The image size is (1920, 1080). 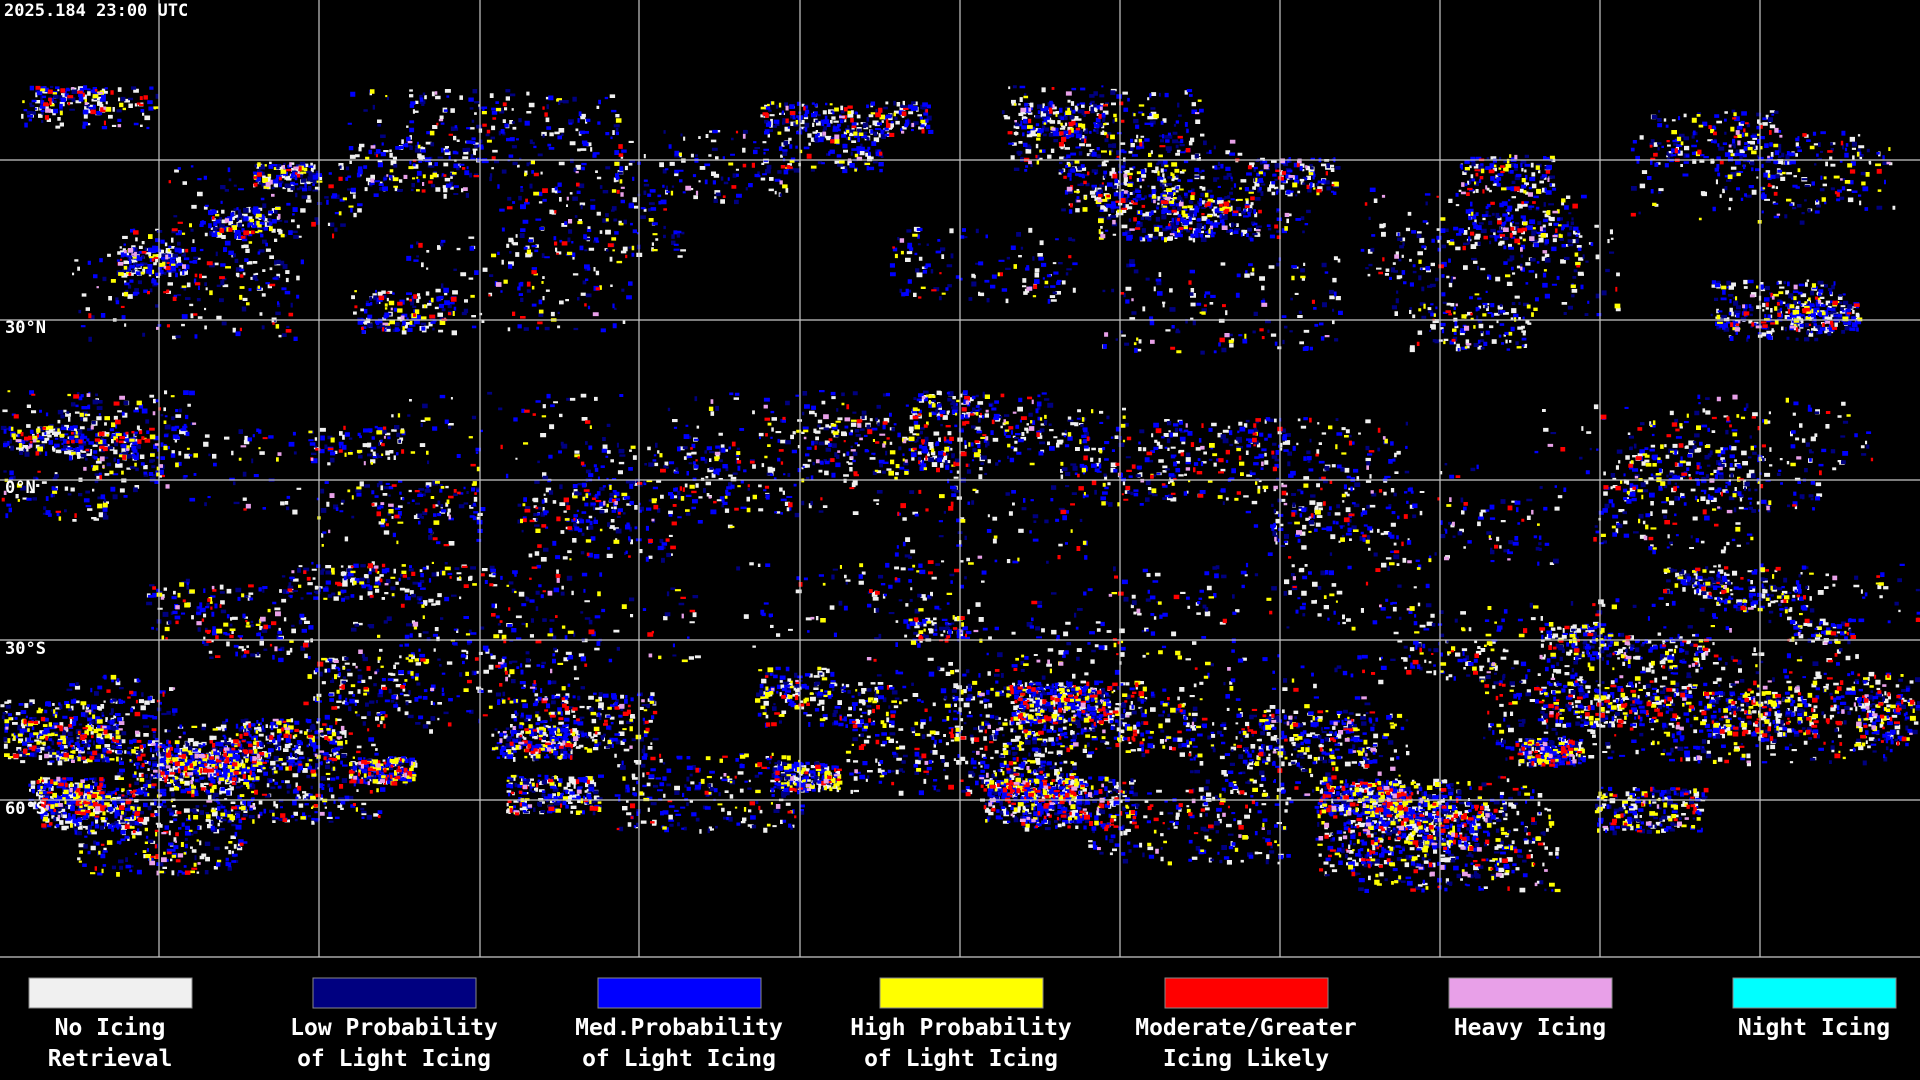 I want to click on legend-label: Night Icing, so click(x=1814, y=1028).